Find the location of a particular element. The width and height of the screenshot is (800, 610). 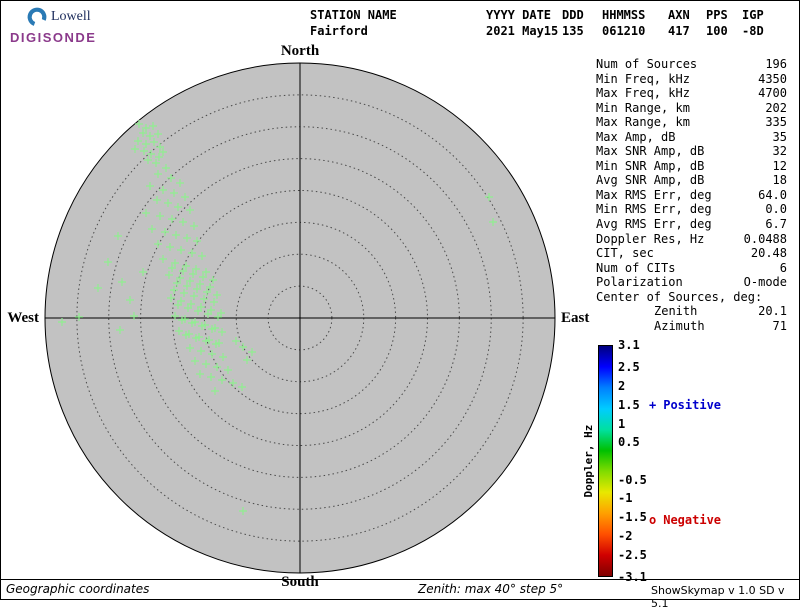

header-value: 061210 is located at coordinates (624, 31).